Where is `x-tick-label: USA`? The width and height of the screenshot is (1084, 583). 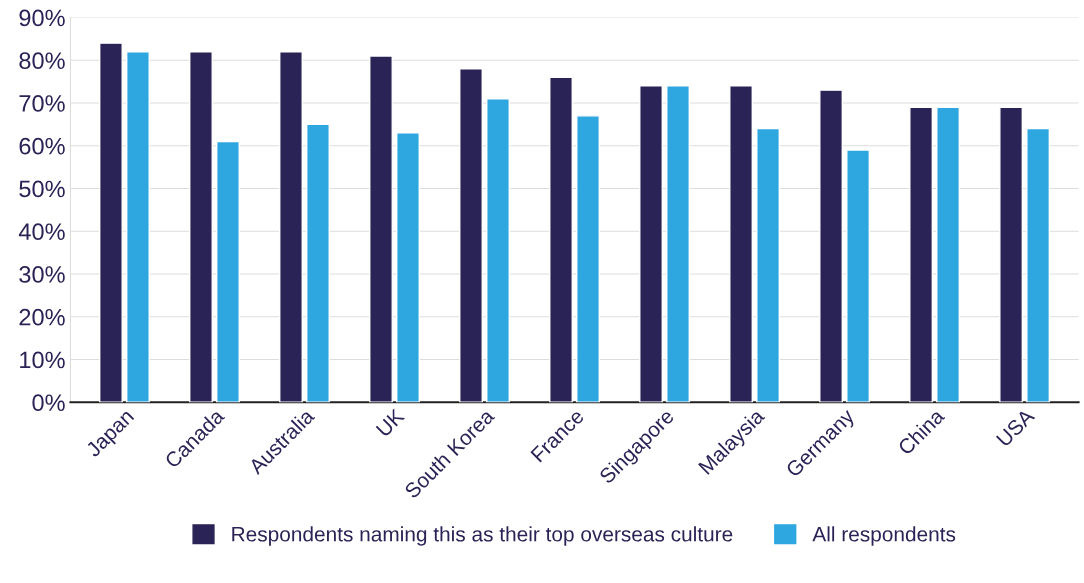 x-tick-label: USA is located at coordinates (1015, 427).